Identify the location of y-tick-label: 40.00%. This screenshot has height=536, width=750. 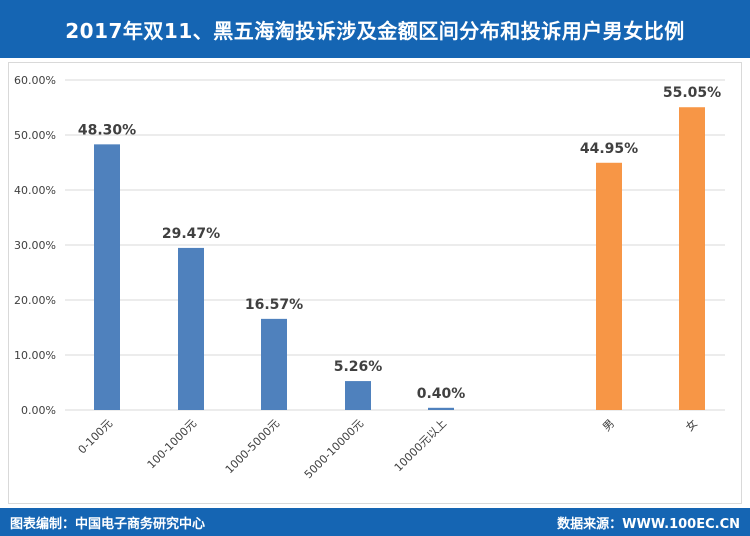
(35, 190).